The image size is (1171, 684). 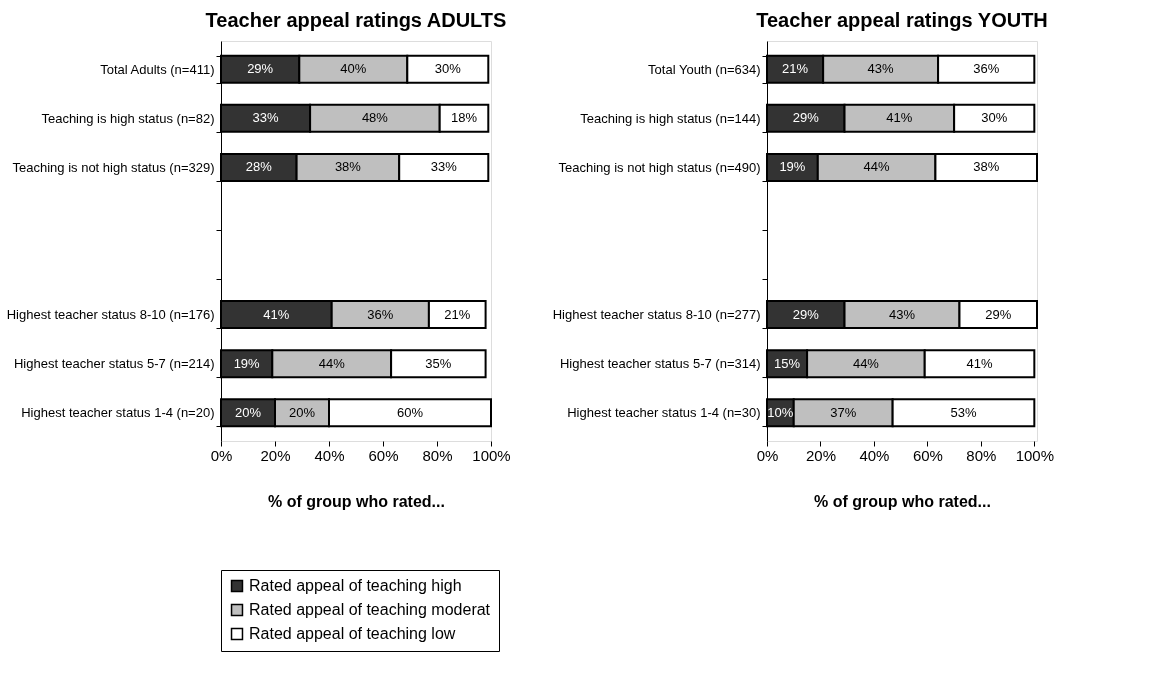 I want to click on data-label: 40%, so click(x=353, y=69).